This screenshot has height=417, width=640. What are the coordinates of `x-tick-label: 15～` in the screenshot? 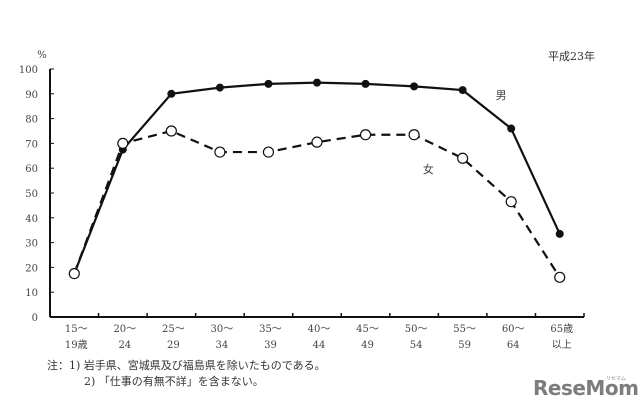 It's located at (76, 329).